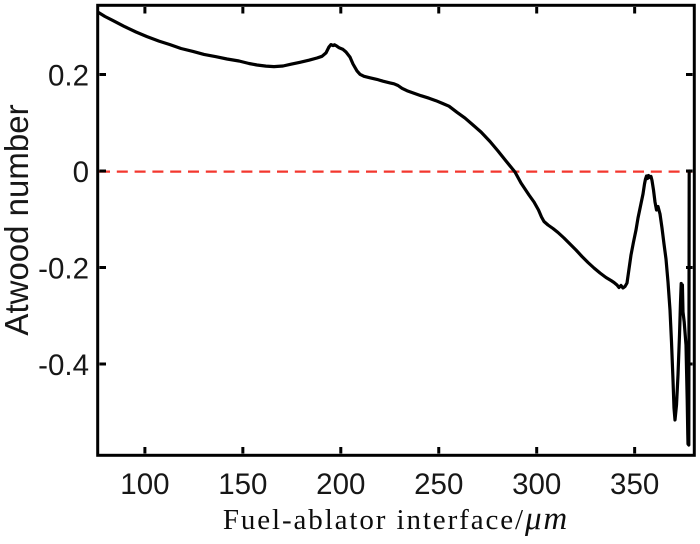 The height and width of the screenshot is (544, 700). Describe the element at coordinates (340, 484) in the screenshot. I see `svg-text: 200` at that location.